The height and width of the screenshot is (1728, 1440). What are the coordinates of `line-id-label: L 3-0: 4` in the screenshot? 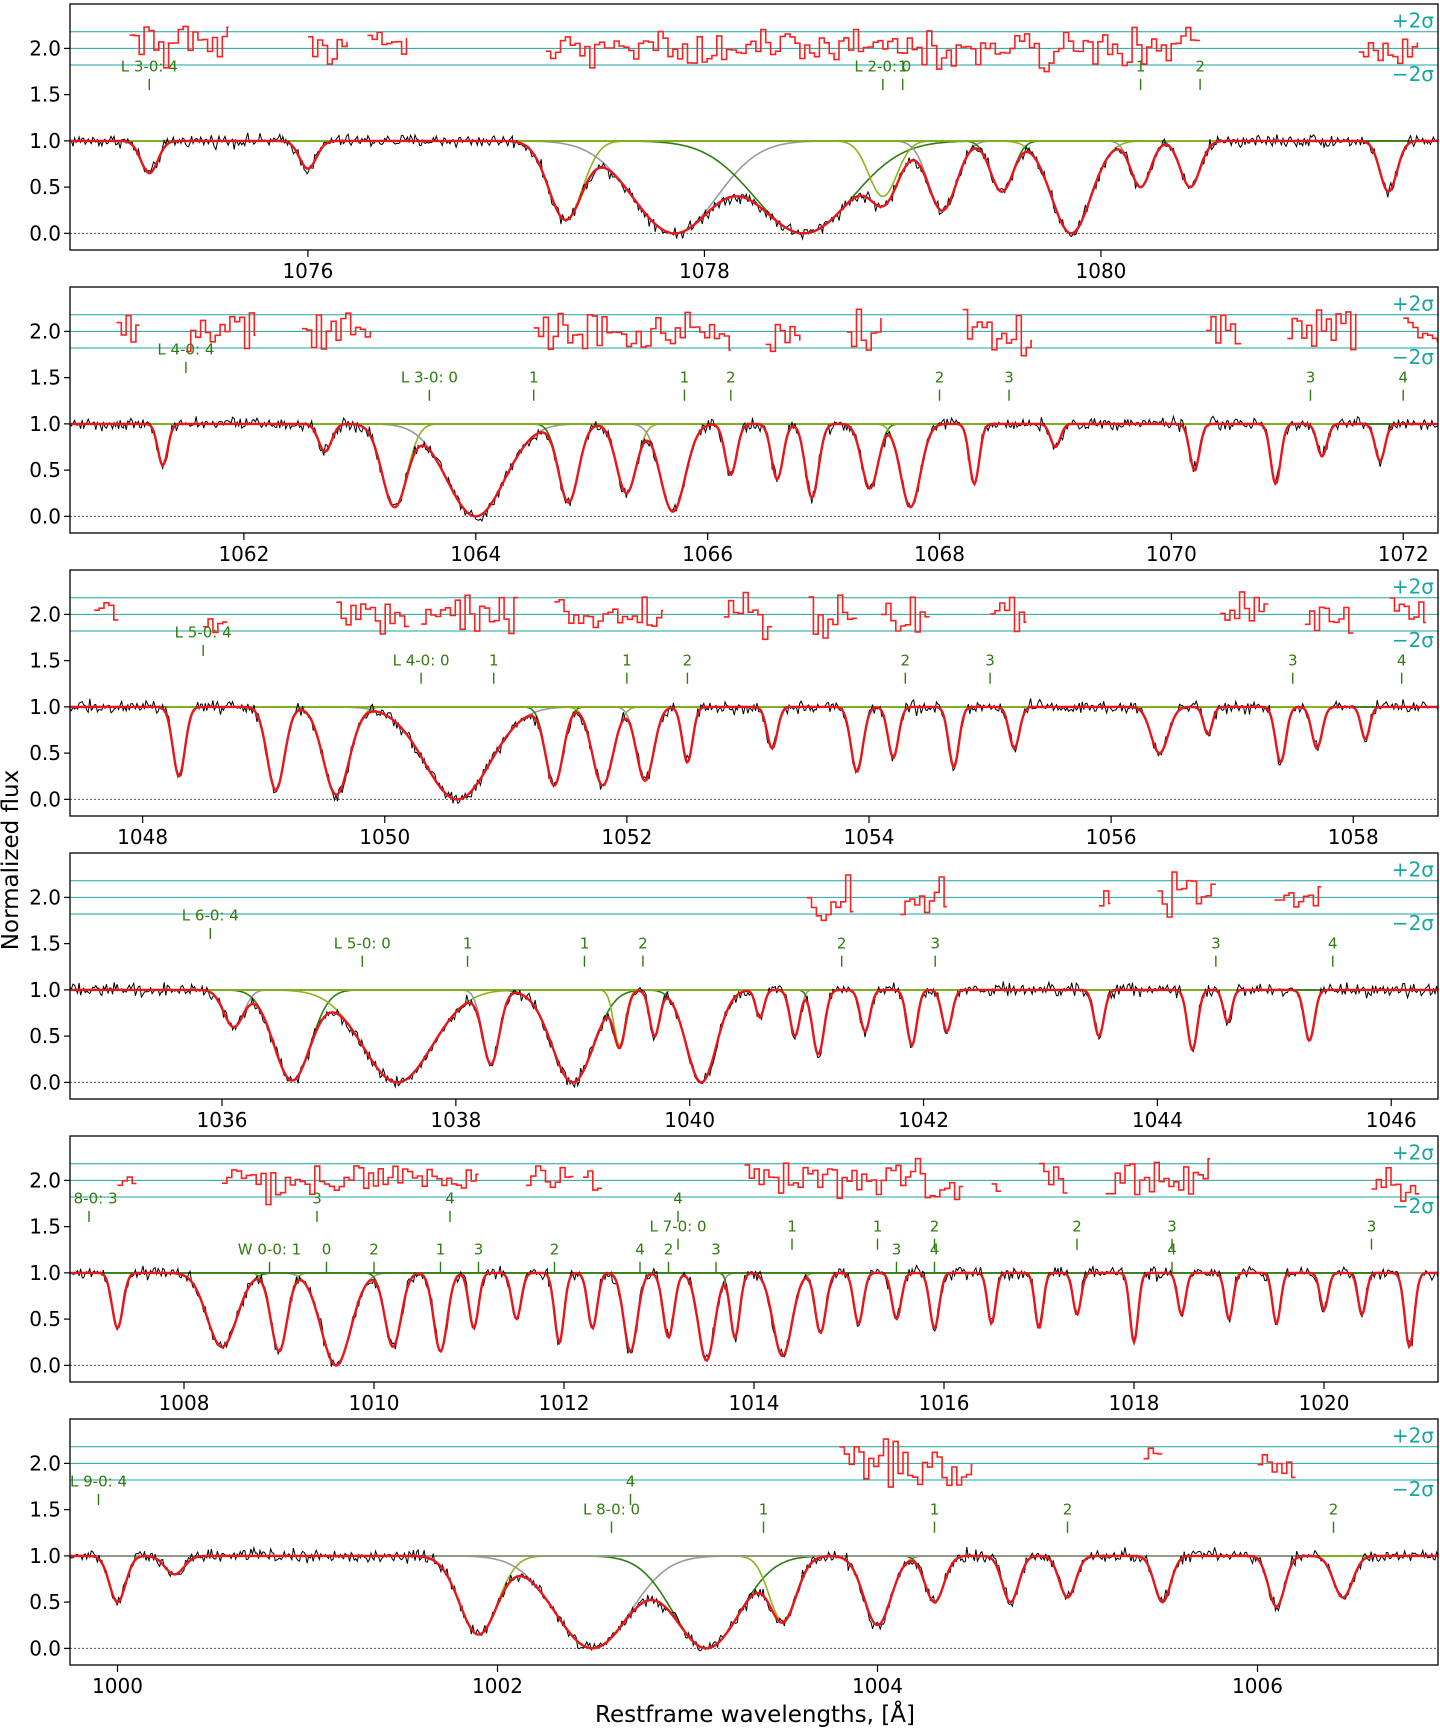 It's located at (149, 67).